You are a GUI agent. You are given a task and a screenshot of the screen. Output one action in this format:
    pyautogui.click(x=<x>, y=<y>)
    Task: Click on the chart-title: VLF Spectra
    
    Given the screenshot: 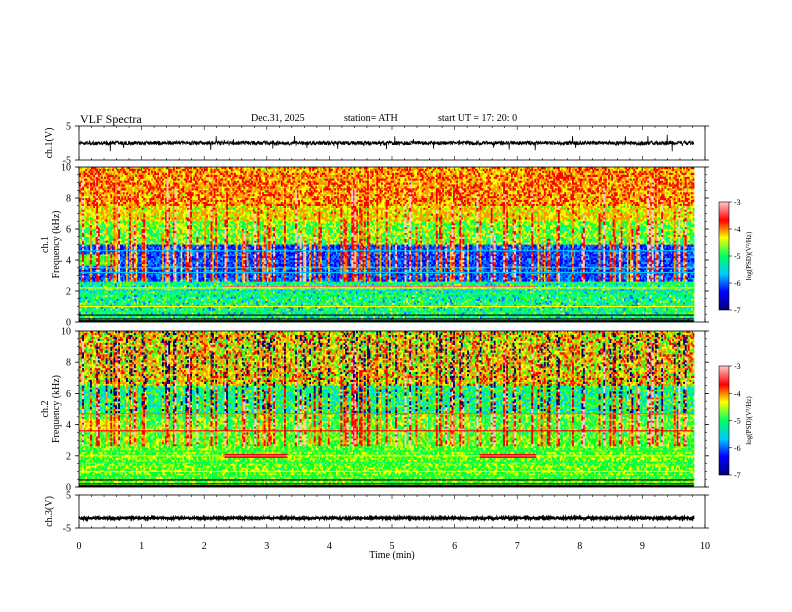 What is the action you would take?
    pyautogui.click(x=111, y=119)
    